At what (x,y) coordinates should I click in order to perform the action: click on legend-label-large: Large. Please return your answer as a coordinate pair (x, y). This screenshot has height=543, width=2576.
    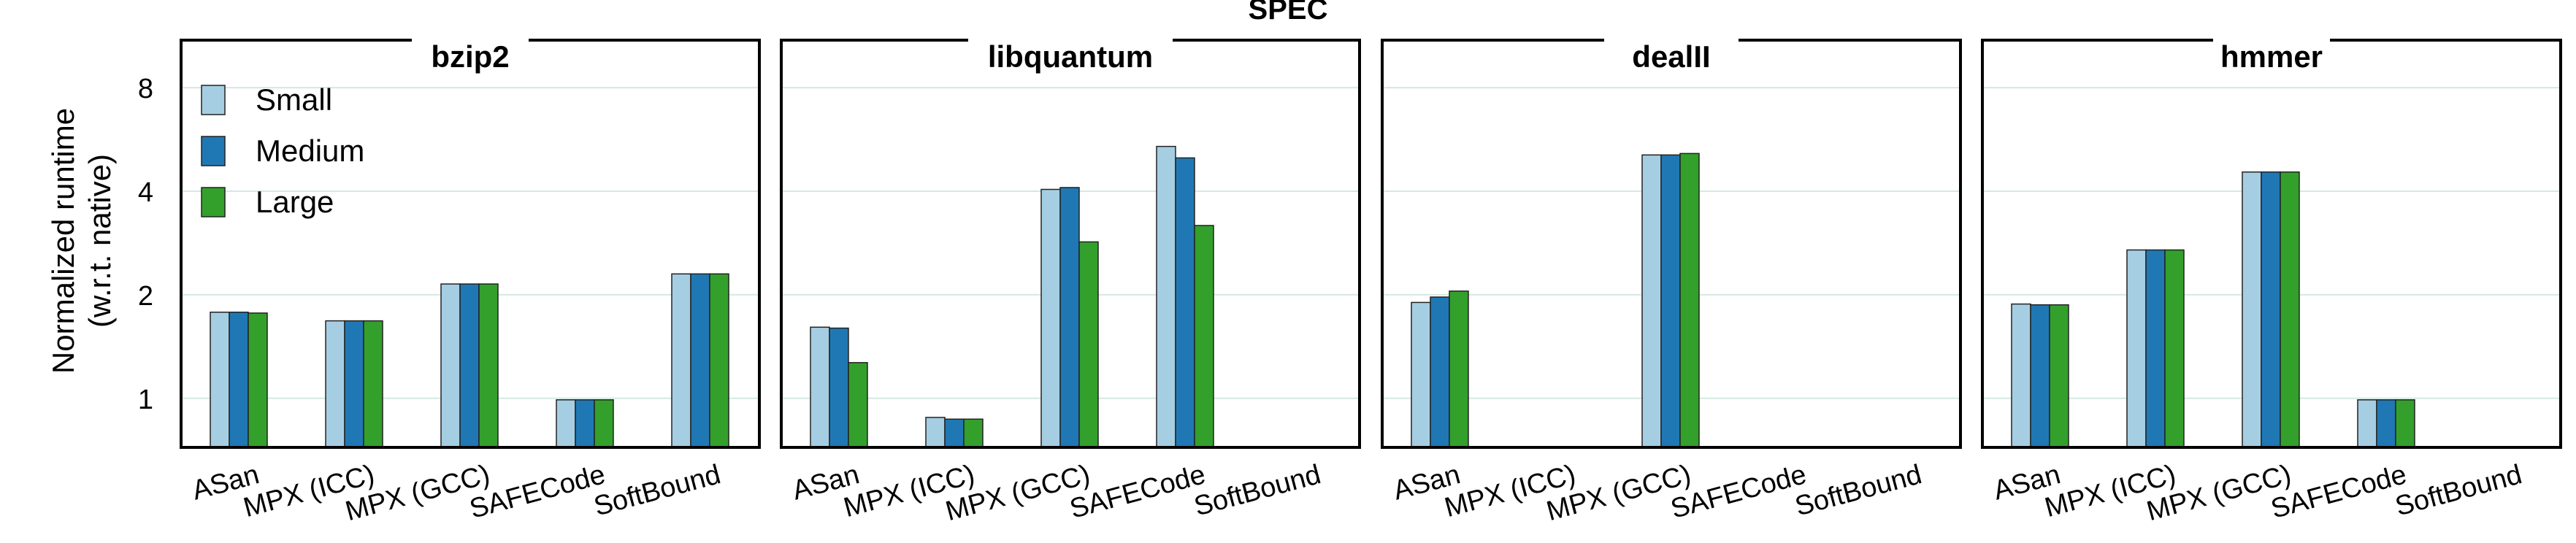
    Looking at the image, I should click on (295, 202).